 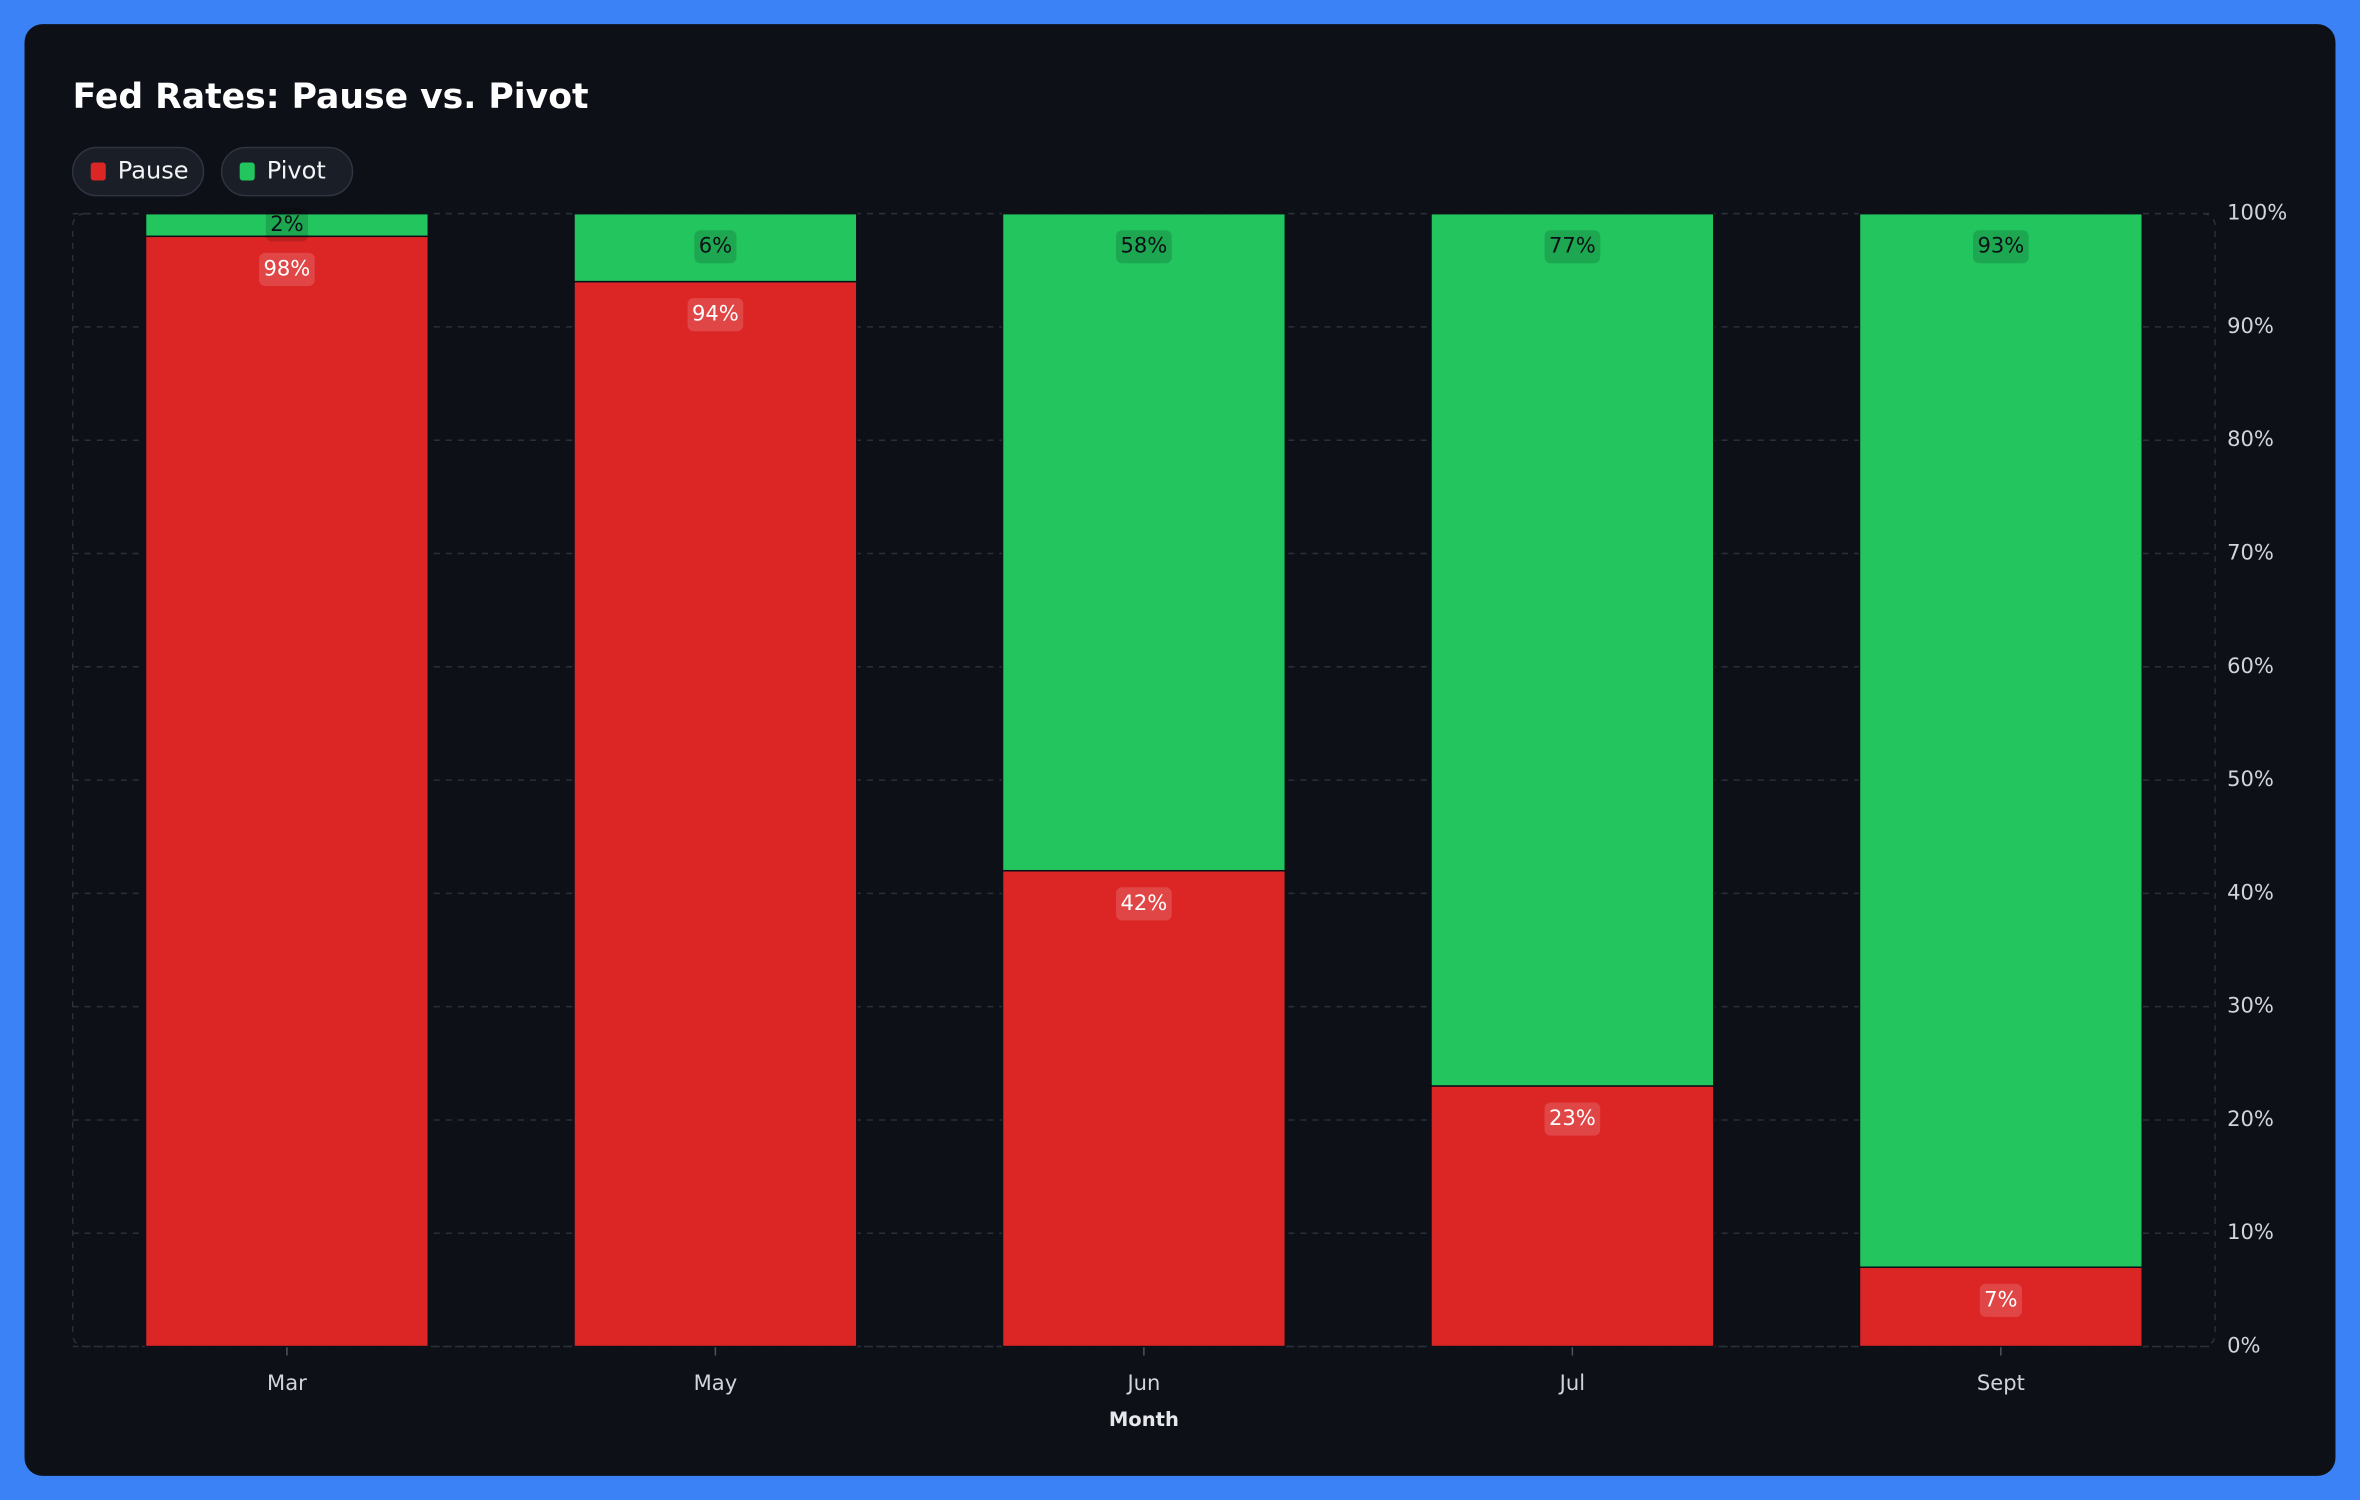 What do you see at coordinates (2250, 438) in the screenshot?
I see `y-tick-label: 80%` at bounding box center [2250, 438].